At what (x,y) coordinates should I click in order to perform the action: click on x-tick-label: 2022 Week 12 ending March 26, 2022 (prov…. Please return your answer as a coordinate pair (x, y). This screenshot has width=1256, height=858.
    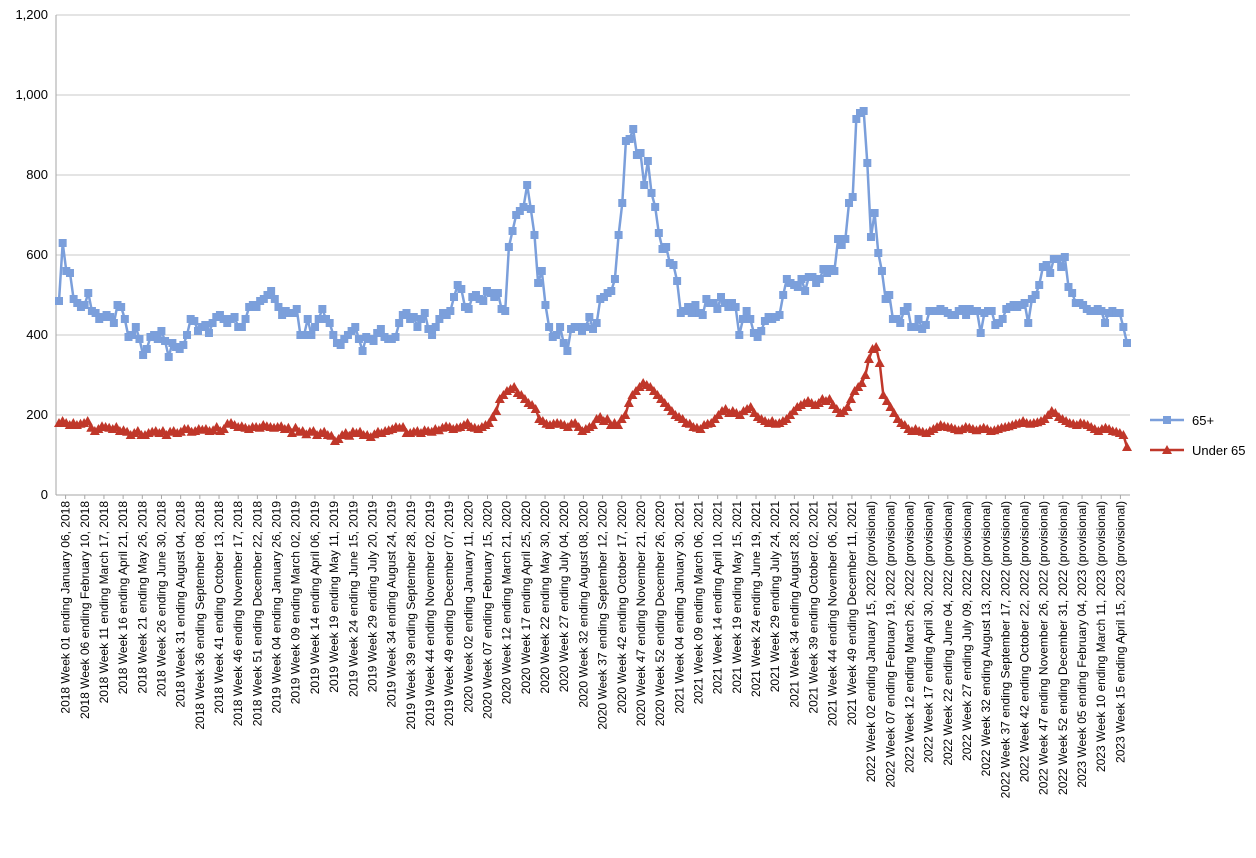
    Looking at the image, I should click on (909, 637).